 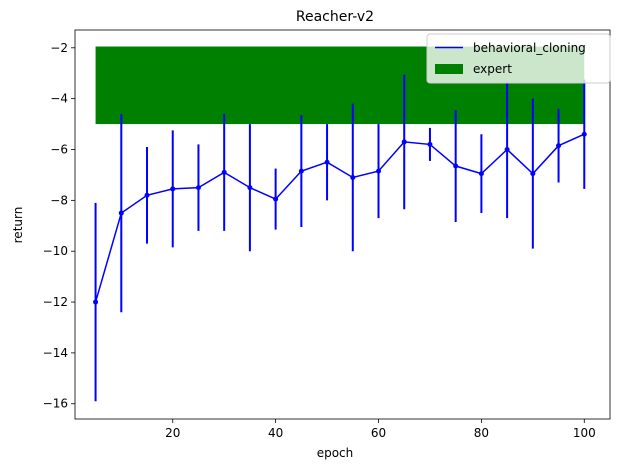 I want to click on y-tick-label: −8, so click(x=59, y=200).